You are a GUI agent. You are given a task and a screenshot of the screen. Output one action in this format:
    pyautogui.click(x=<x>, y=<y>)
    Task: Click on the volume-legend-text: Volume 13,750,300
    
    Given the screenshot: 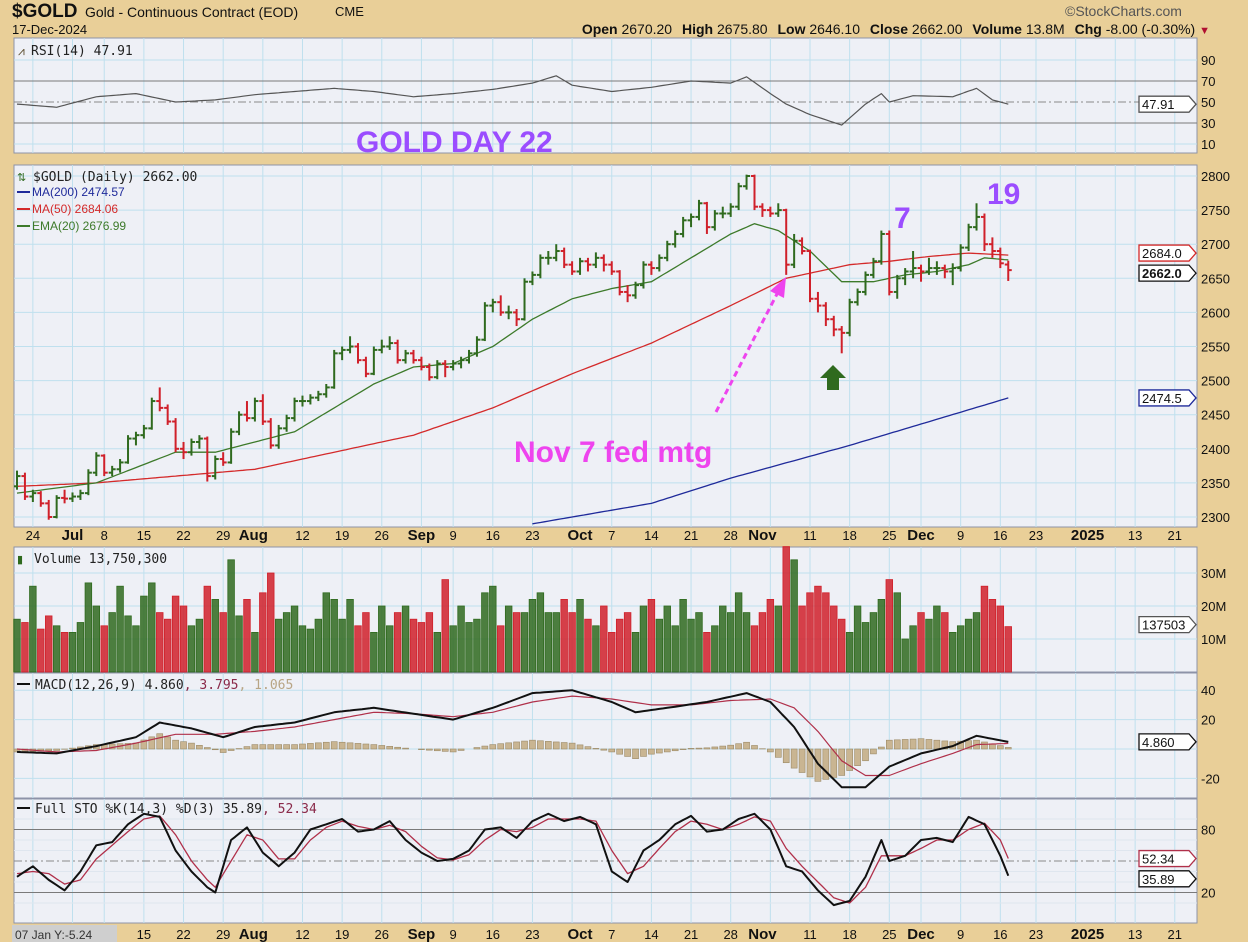 What is the action you would take?
    pyautogui.click(x=100, y=559)
    